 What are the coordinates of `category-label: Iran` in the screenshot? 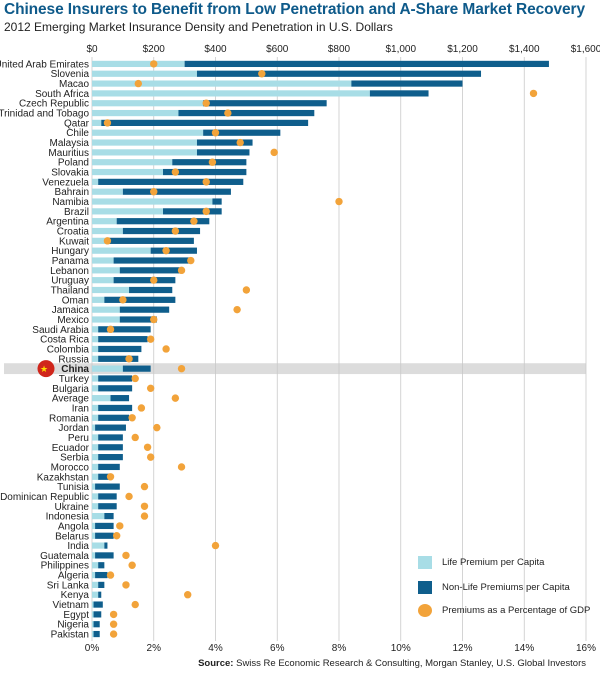 It's located at (80, 408).